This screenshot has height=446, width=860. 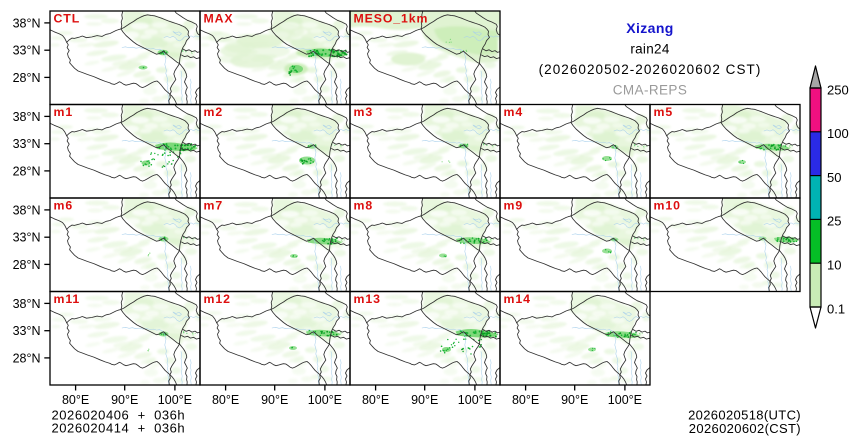 What do you see at coordinates (650, 69) in the screenshot?
I see `svg-text: (2026020502-2026020602 CST)` at bounding box center [650, 69].